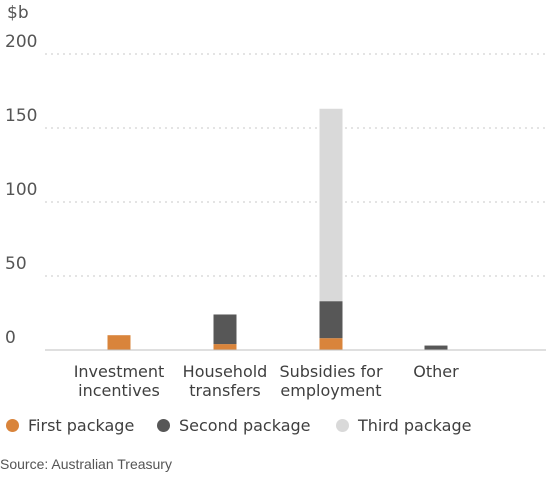 This screenshot has width=550, height=477. What do you see at coordinates (331, 381) in the screenshot?
I see `category-label: Subsidies for employment` at bounding box center [331, 381].